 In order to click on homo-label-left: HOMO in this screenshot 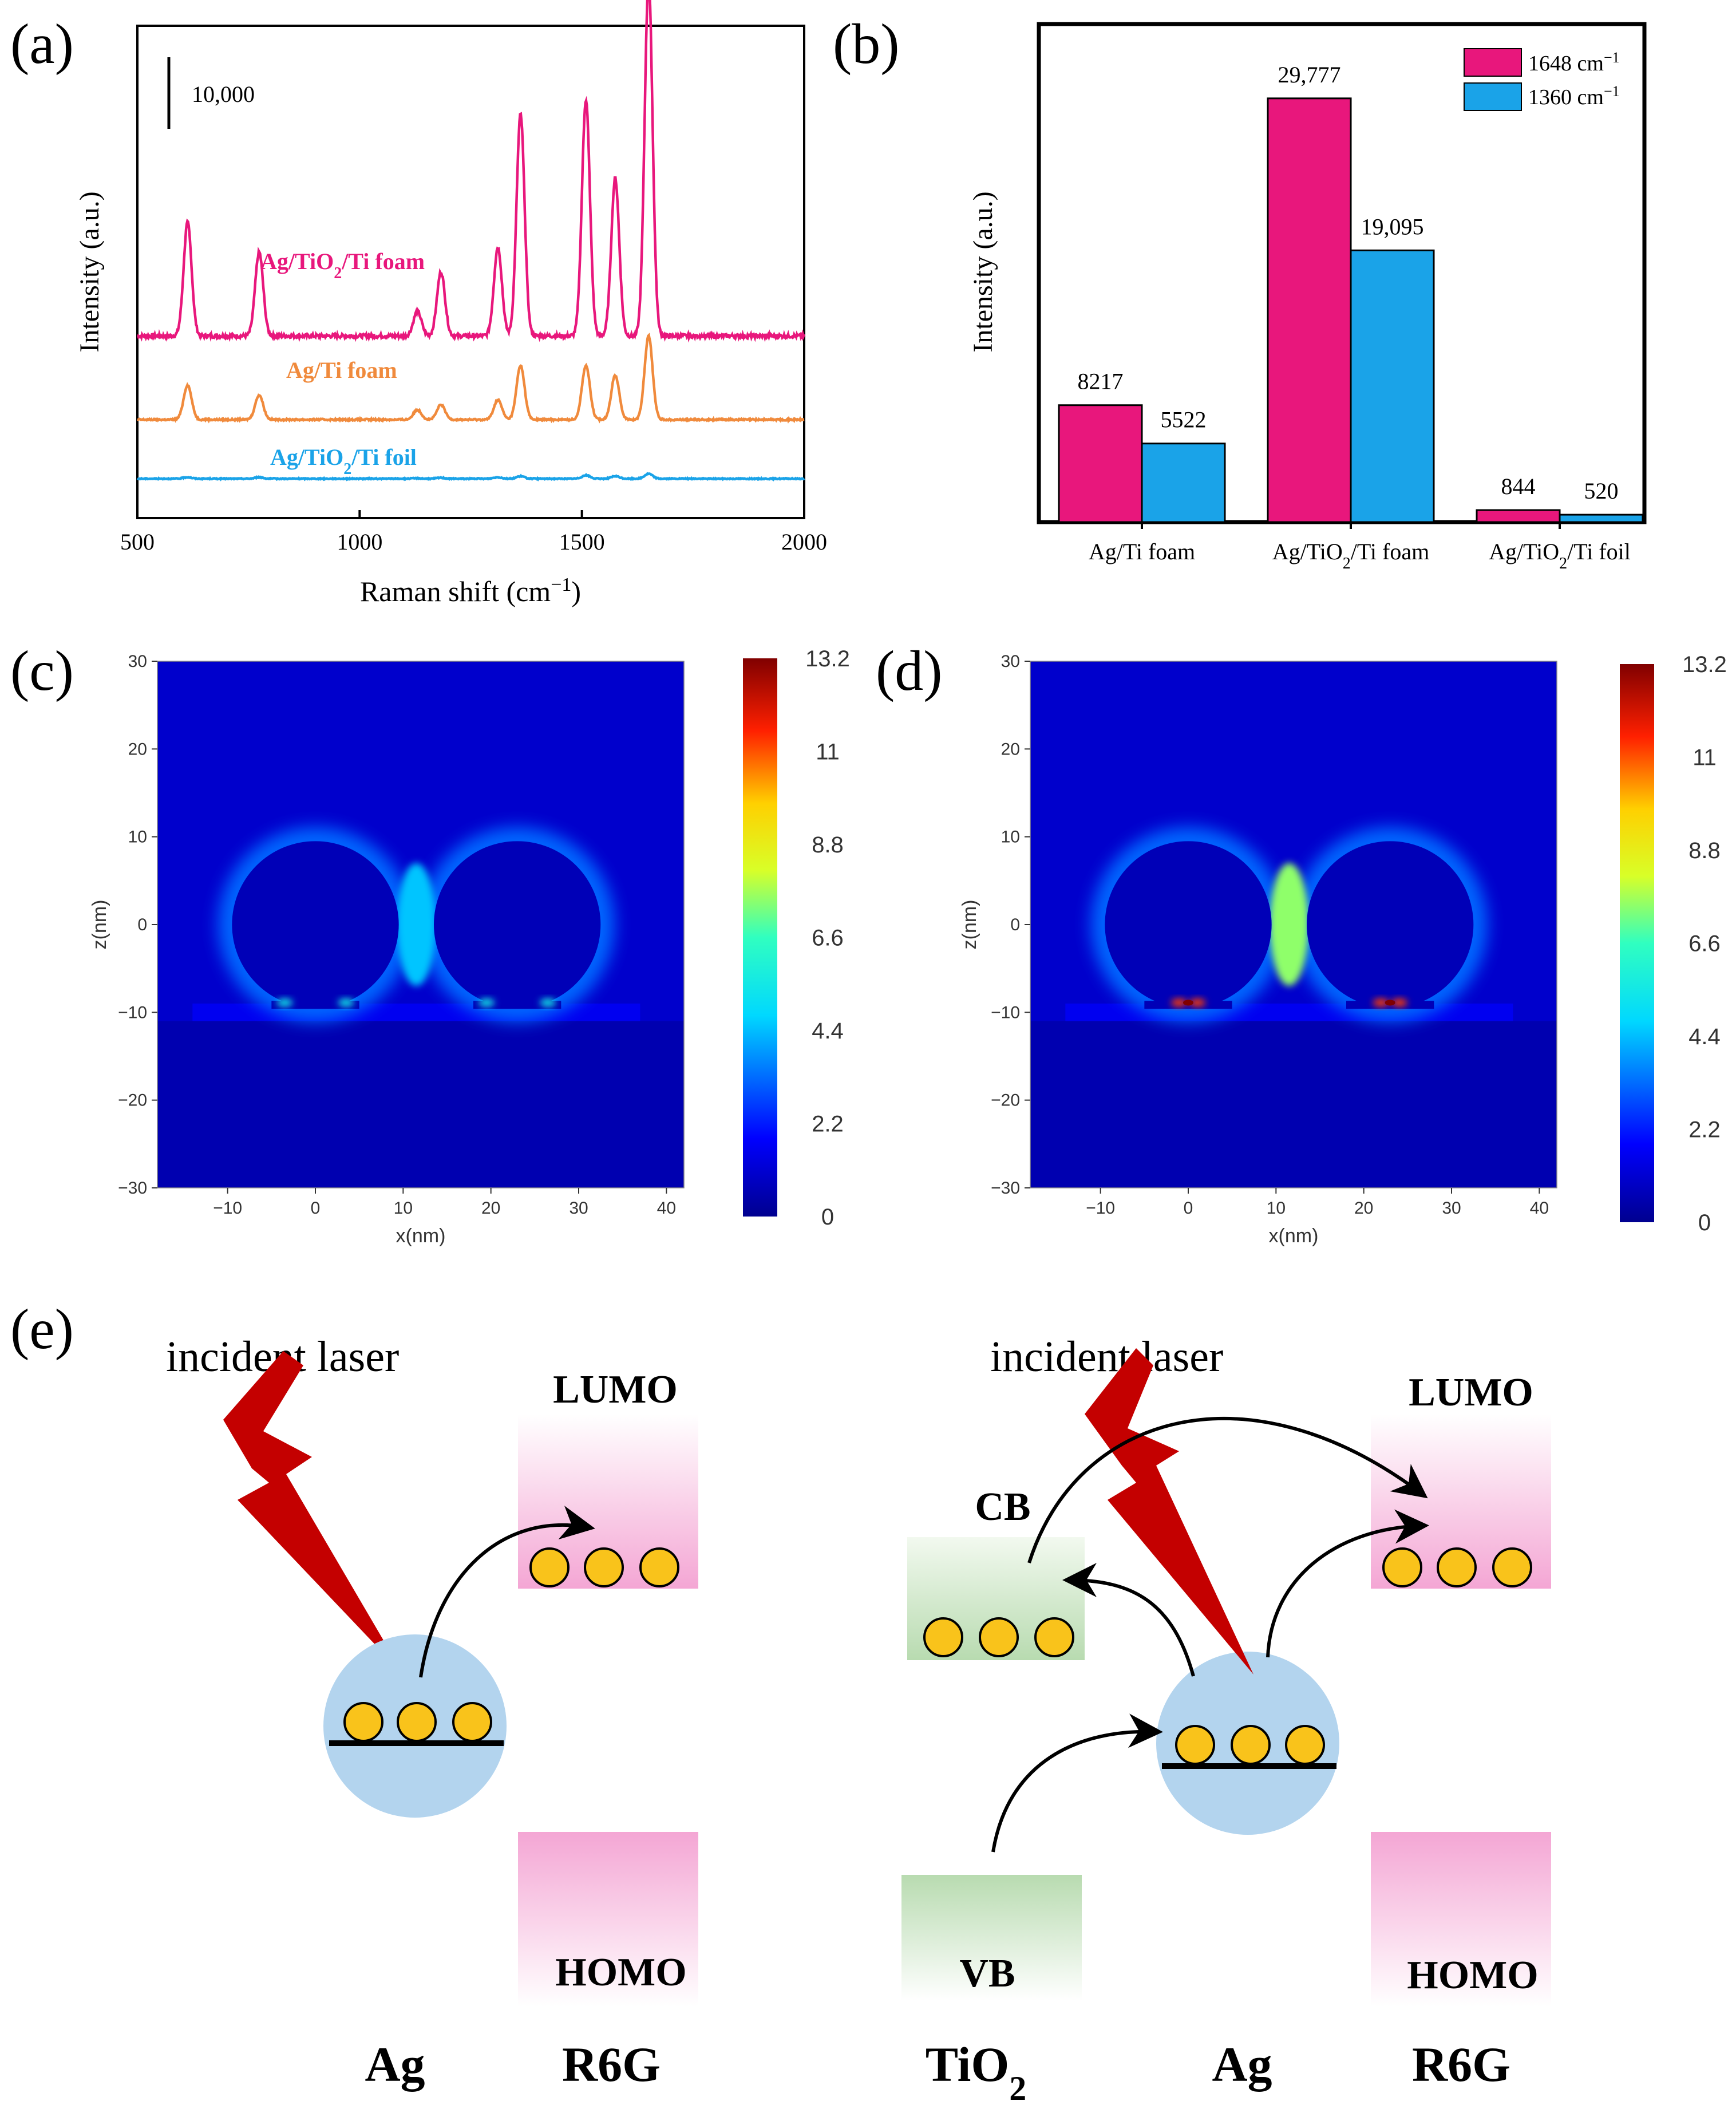, I will do `click(620, 1973)`.